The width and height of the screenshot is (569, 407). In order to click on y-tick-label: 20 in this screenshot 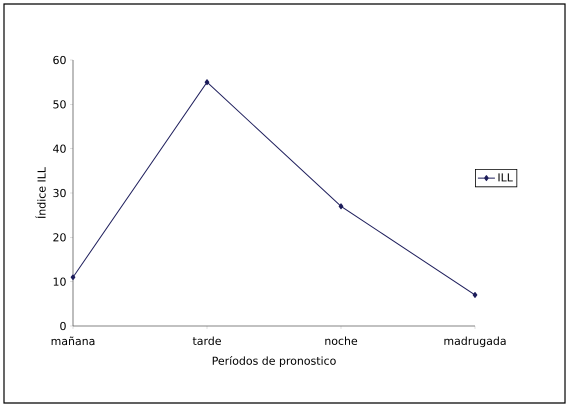, I will do `click(59, 237)`.